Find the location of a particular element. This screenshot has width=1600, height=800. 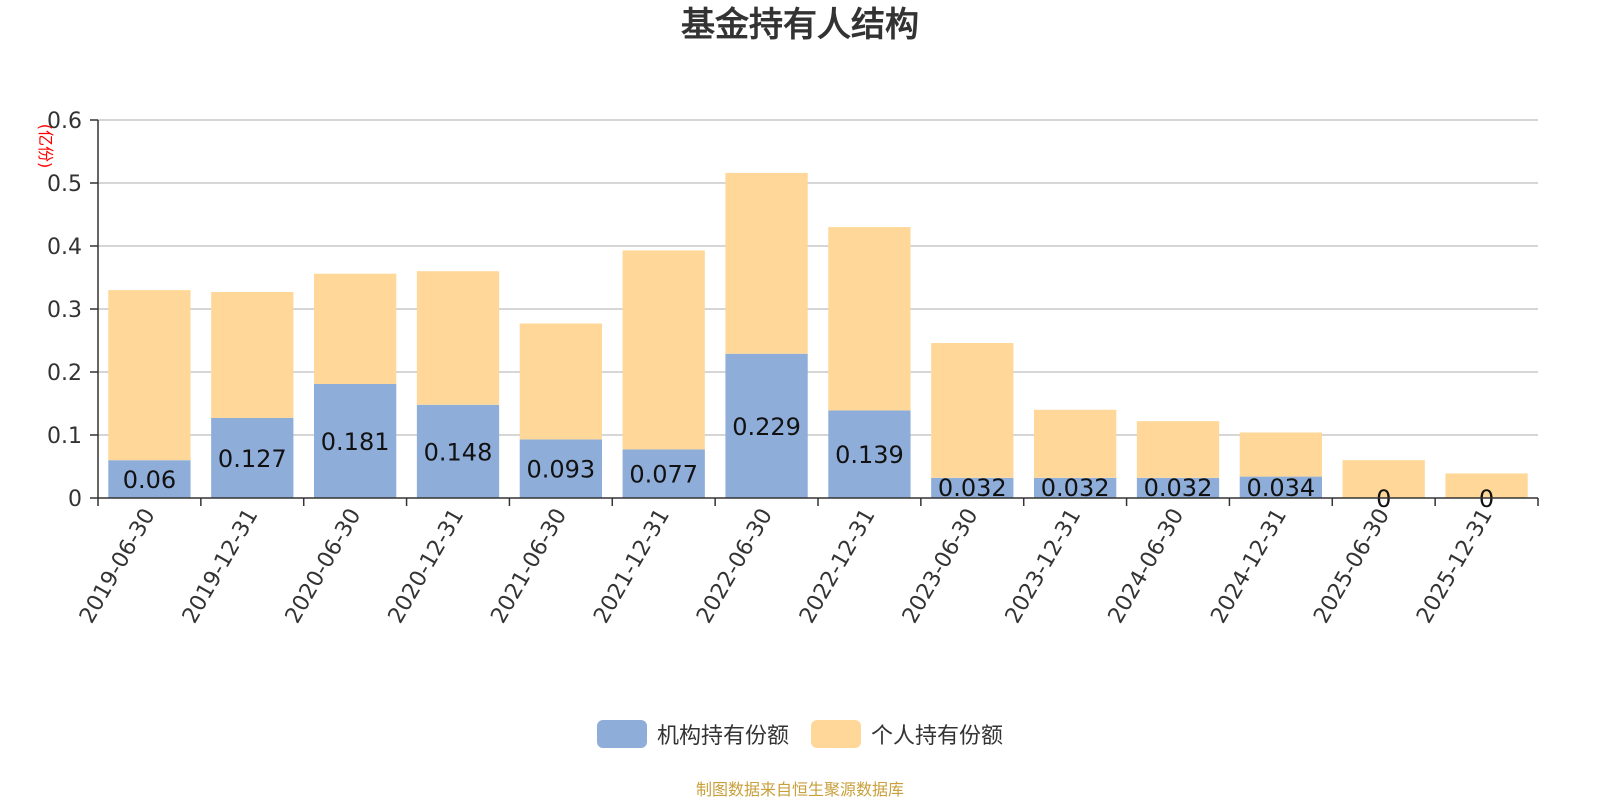

legend-label-institutional: 机构持有份额 is located at coordinates (722, 736).